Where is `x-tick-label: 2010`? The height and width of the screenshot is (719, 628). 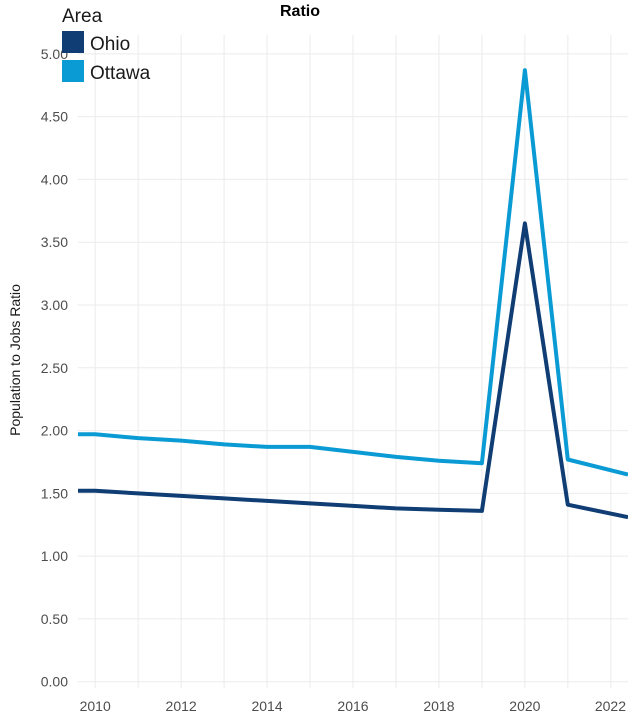
x-tick-label: 2010 is located at coordinates (95, 706).